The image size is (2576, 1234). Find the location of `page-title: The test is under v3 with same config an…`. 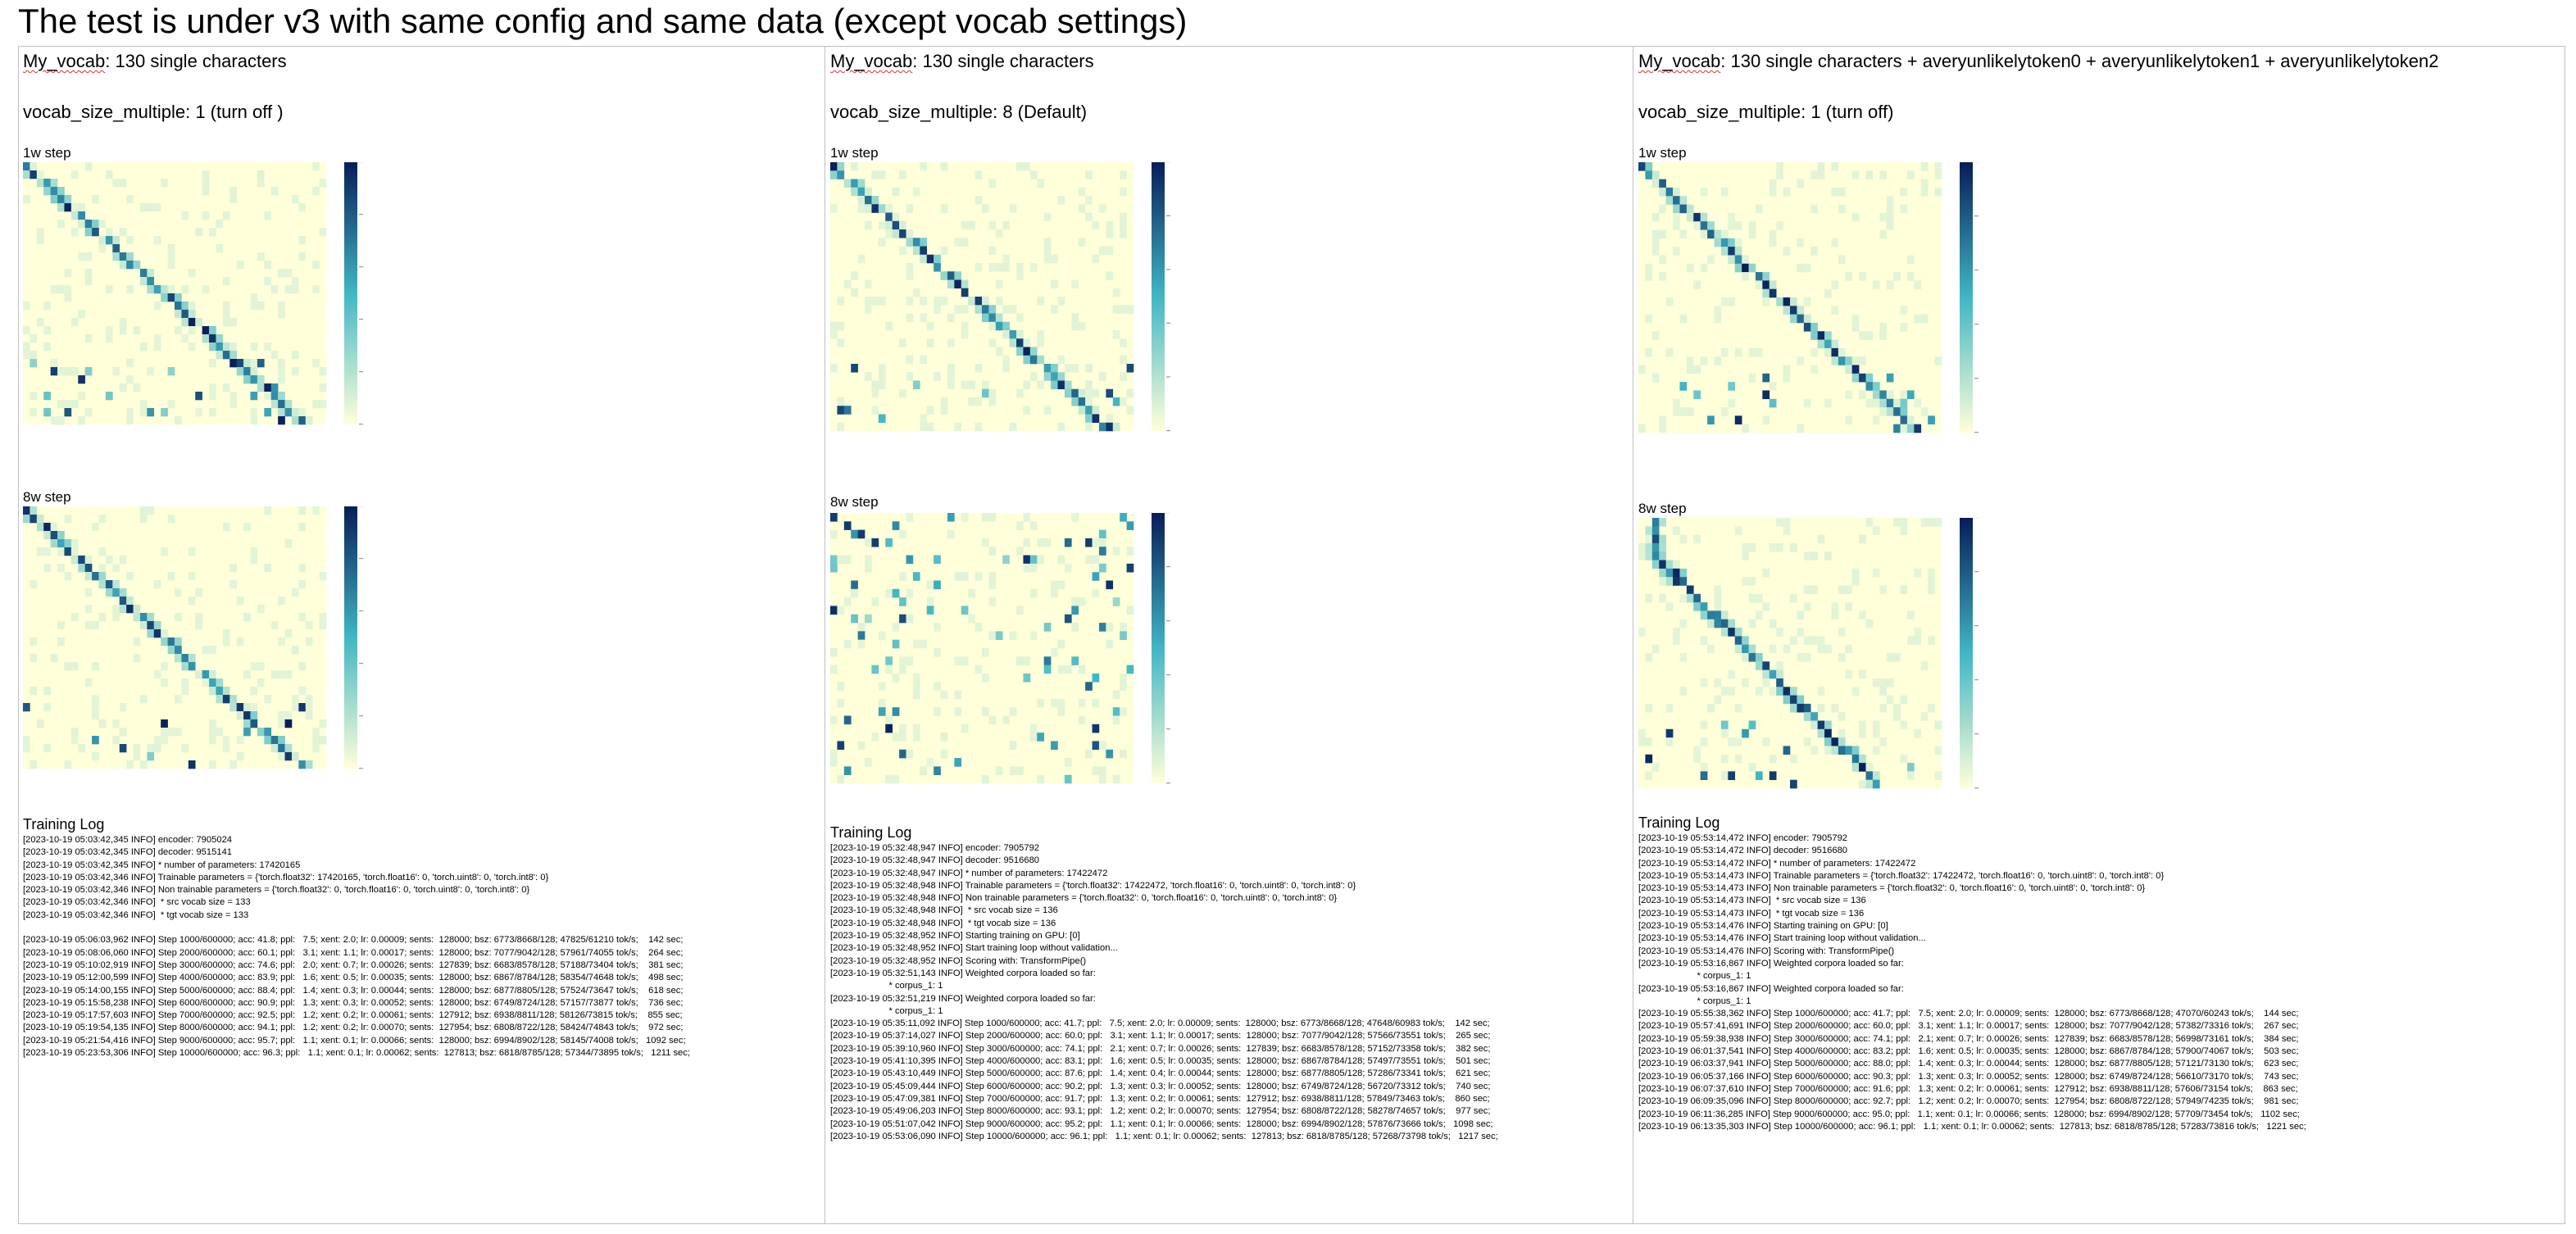

page-title: The test is under v3 with same config an… is located at coordinates (603, 21).